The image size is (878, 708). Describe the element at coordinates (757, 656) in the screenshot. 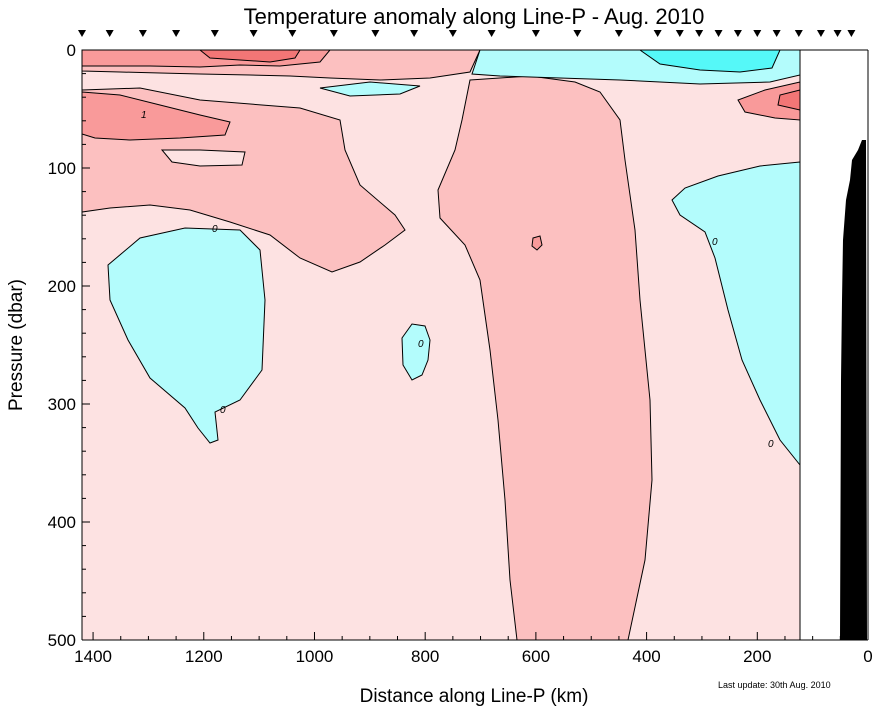

I see `x-tick-label: 200` at that location.